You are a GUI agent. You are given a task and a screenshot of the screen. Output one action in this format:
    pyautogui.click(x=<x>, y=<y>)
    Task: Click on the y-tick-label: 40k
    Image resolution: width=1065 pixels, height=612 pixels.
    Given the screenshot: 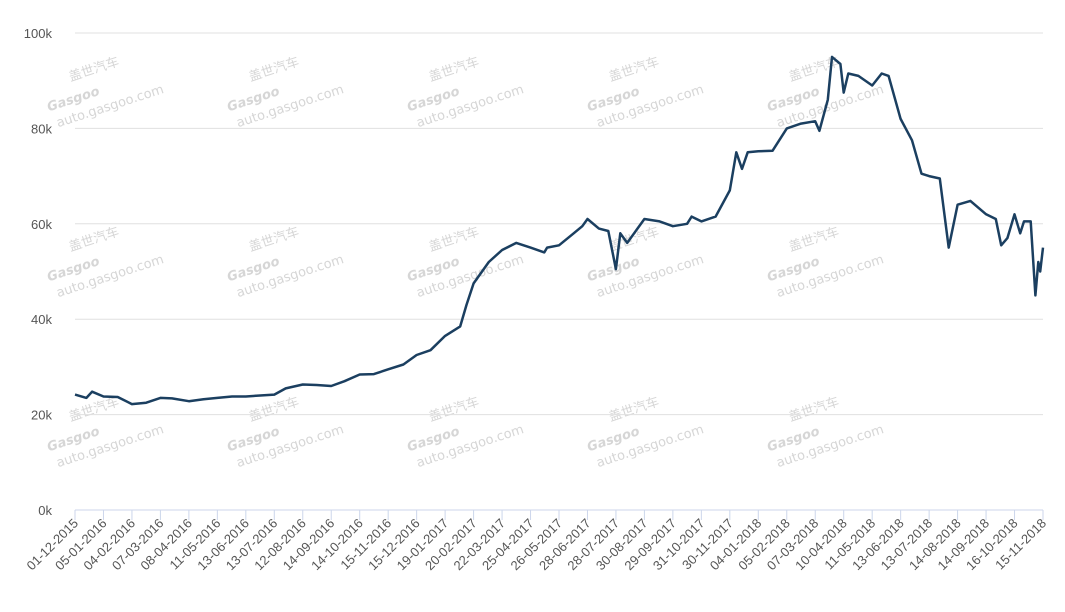 What is the action you would take?
    pyautogui.click(x=41, y=319)
    